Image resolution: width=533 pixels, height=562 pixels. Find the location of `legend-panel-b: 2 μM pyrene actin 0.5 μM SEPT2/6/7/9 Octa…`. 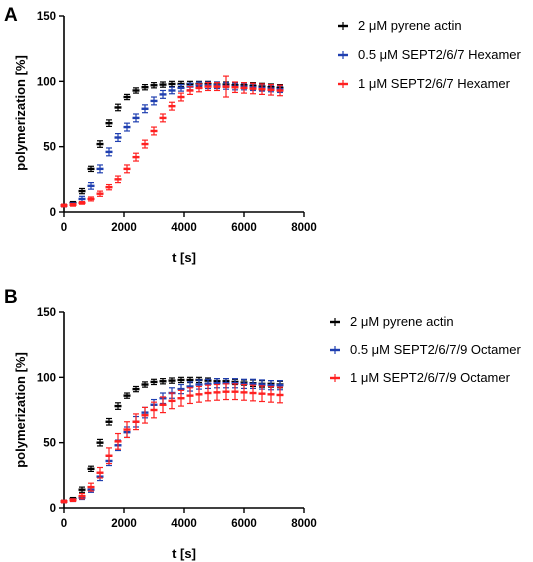

legend-panel-b: 2 μM pyrene actin 0.5 μM SEPT2/6/7/9 Octa… is located at coordinates (425, 349).